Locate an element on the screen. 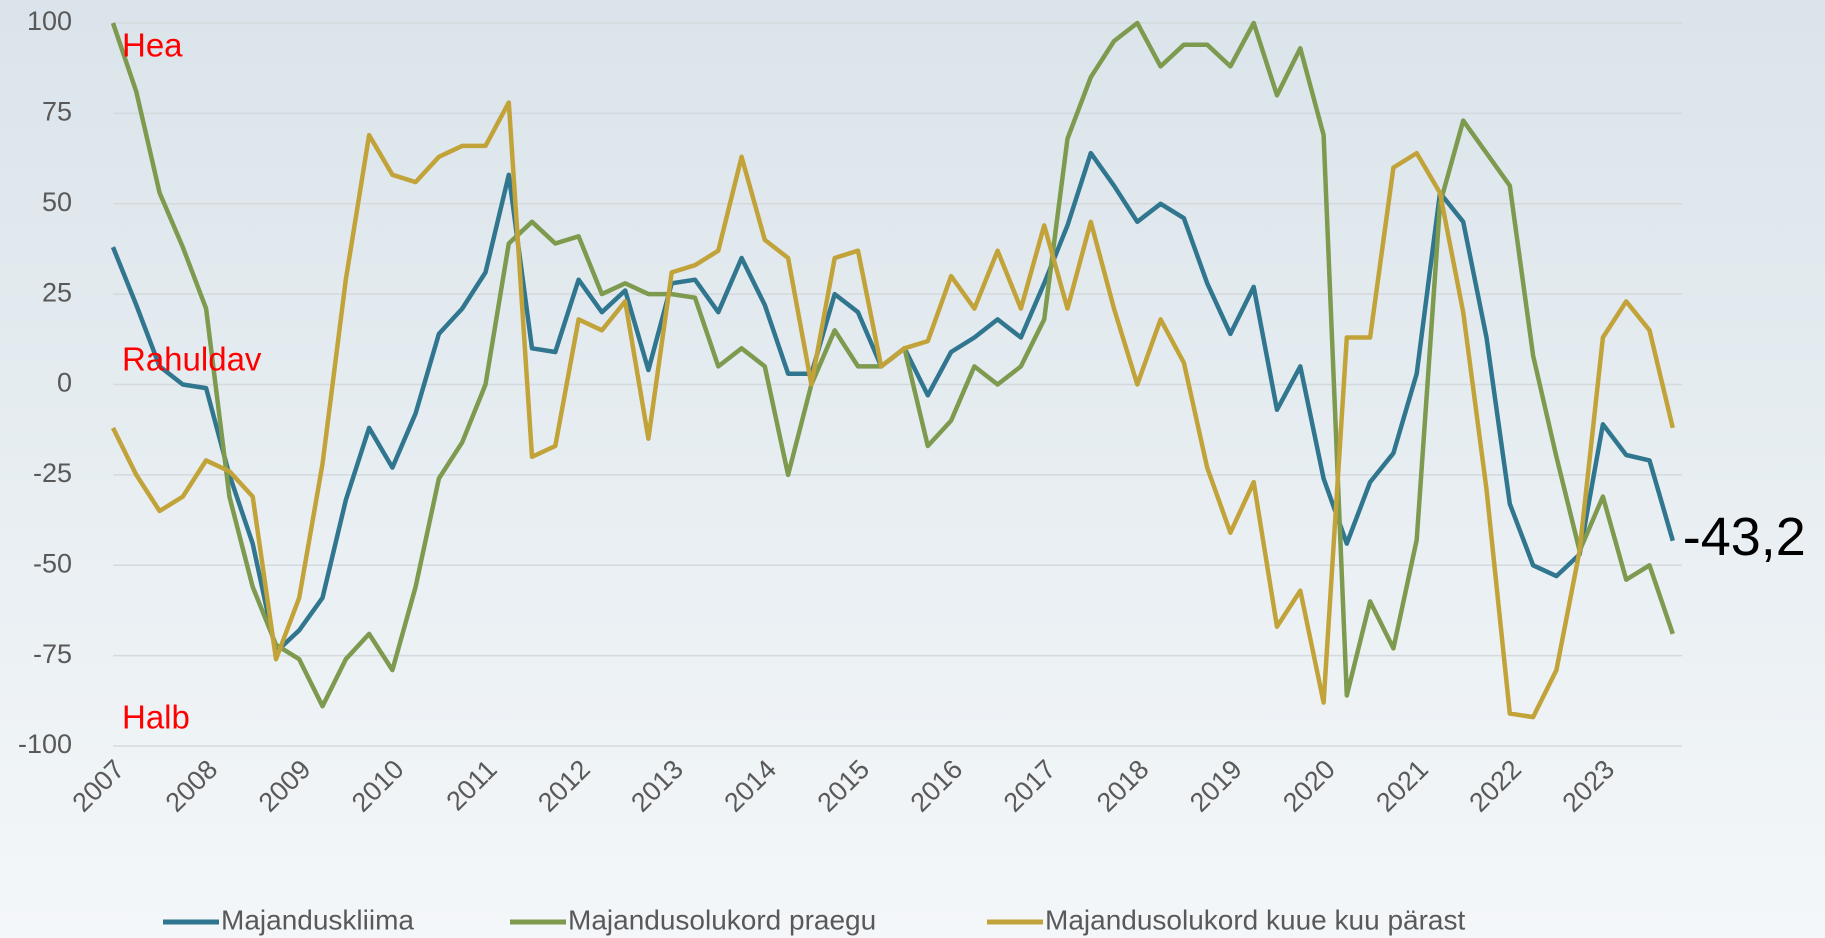 The image size is (1825, 938). legend-label: Majandusolukord praegu is located at coordinates (722, 919).